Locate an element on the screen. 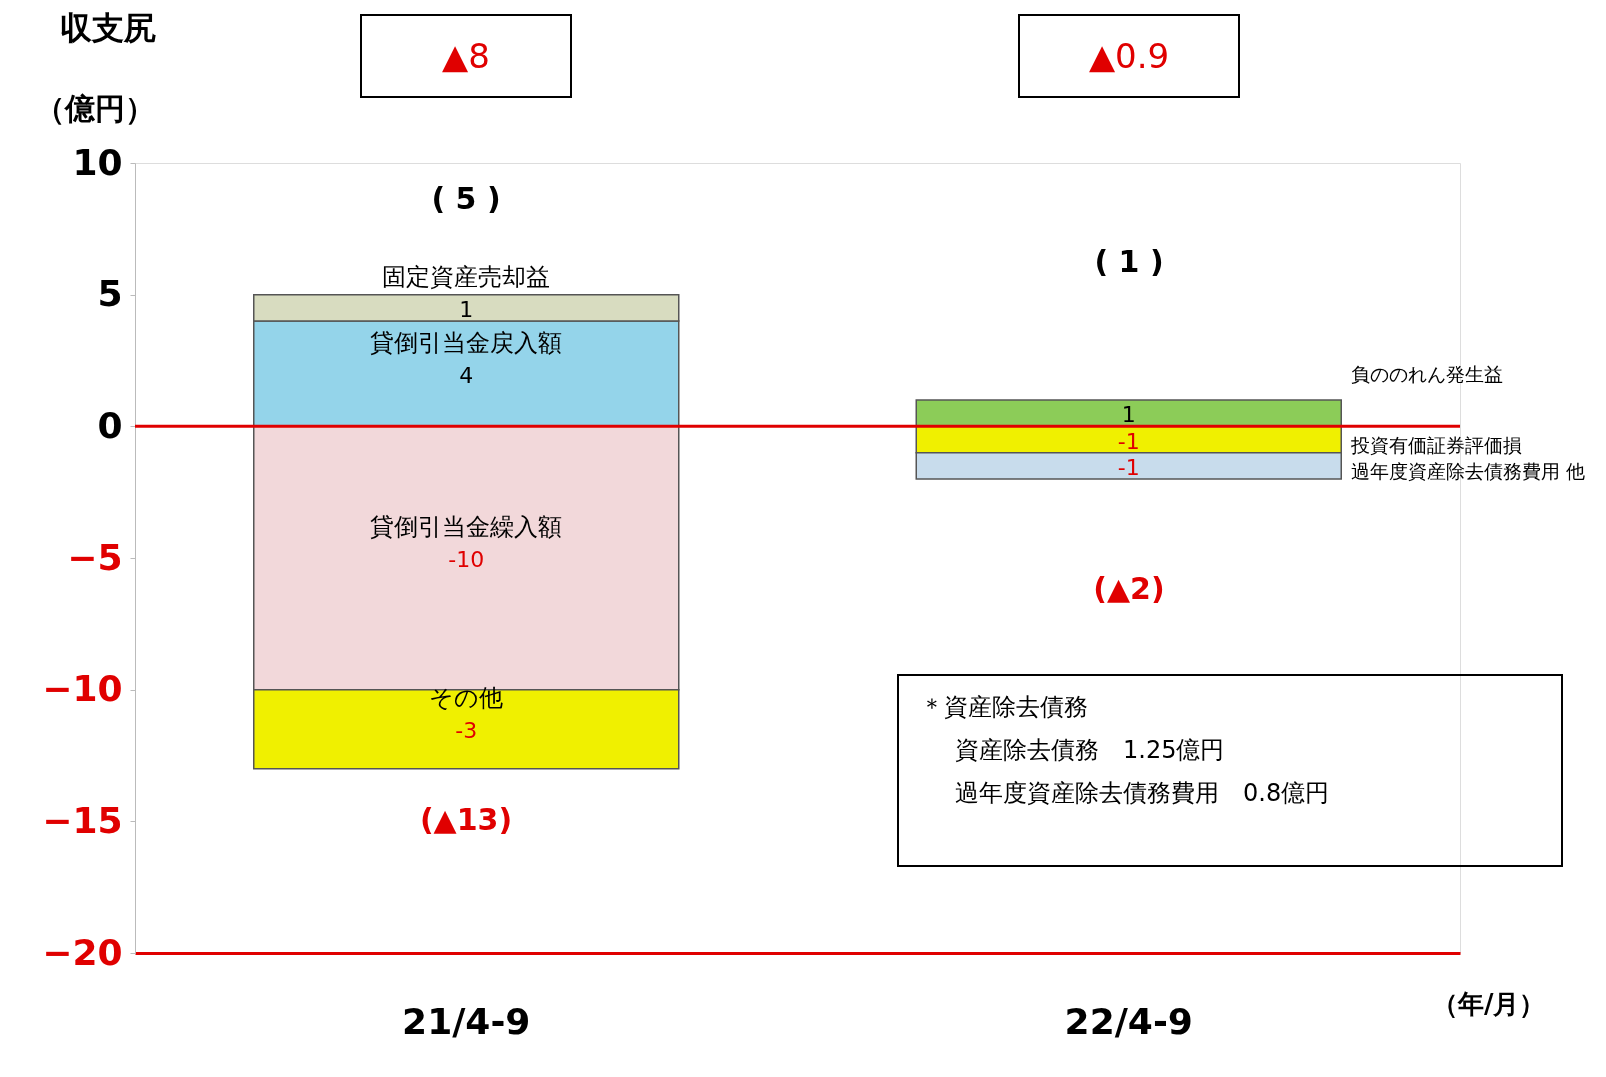 The image size is (1606, 1077). series-label: 投資有価証券評価損 is located at coordinates (1435, 444).